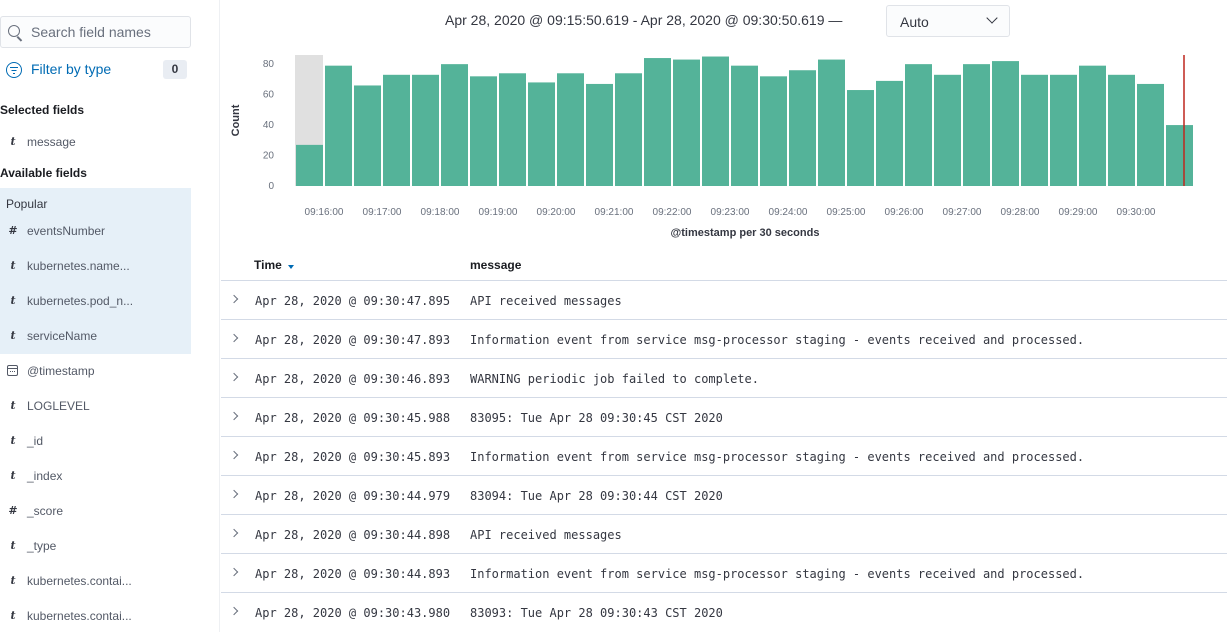 The width and height of the screenshot is (1227, 632). Describe the element at coordinates (496, 265) in the screenshot. I see `message-column-header: message` at that location.